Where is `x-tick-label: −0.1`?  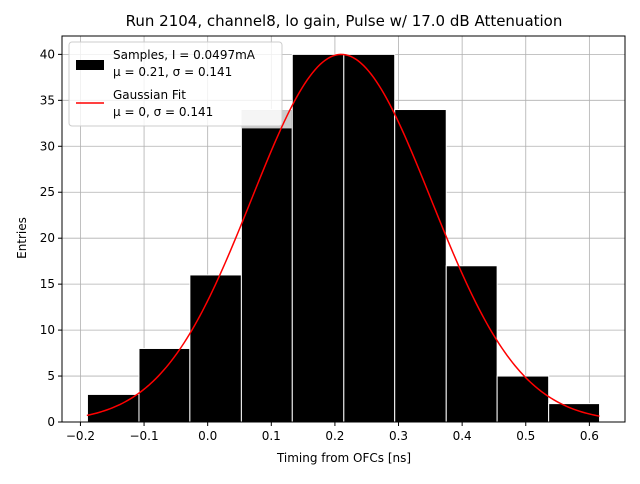 x-tick-label: −0.1 is located at coordinates (143, 436).